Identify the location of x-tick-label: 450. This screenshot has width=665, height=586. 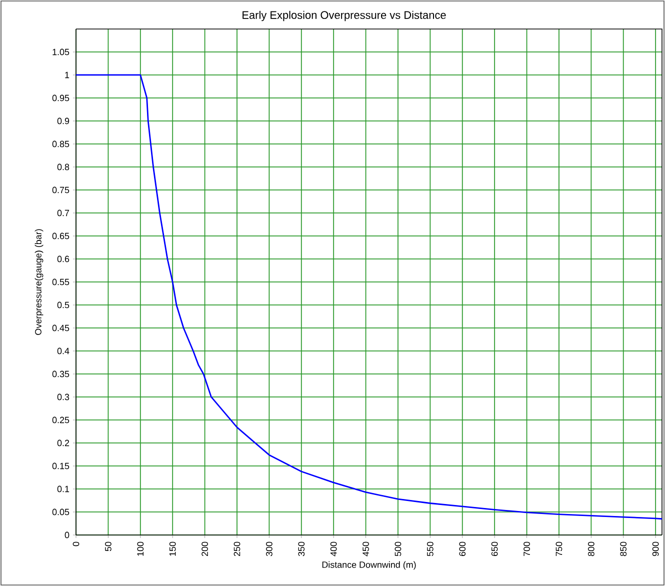
(365, 549).